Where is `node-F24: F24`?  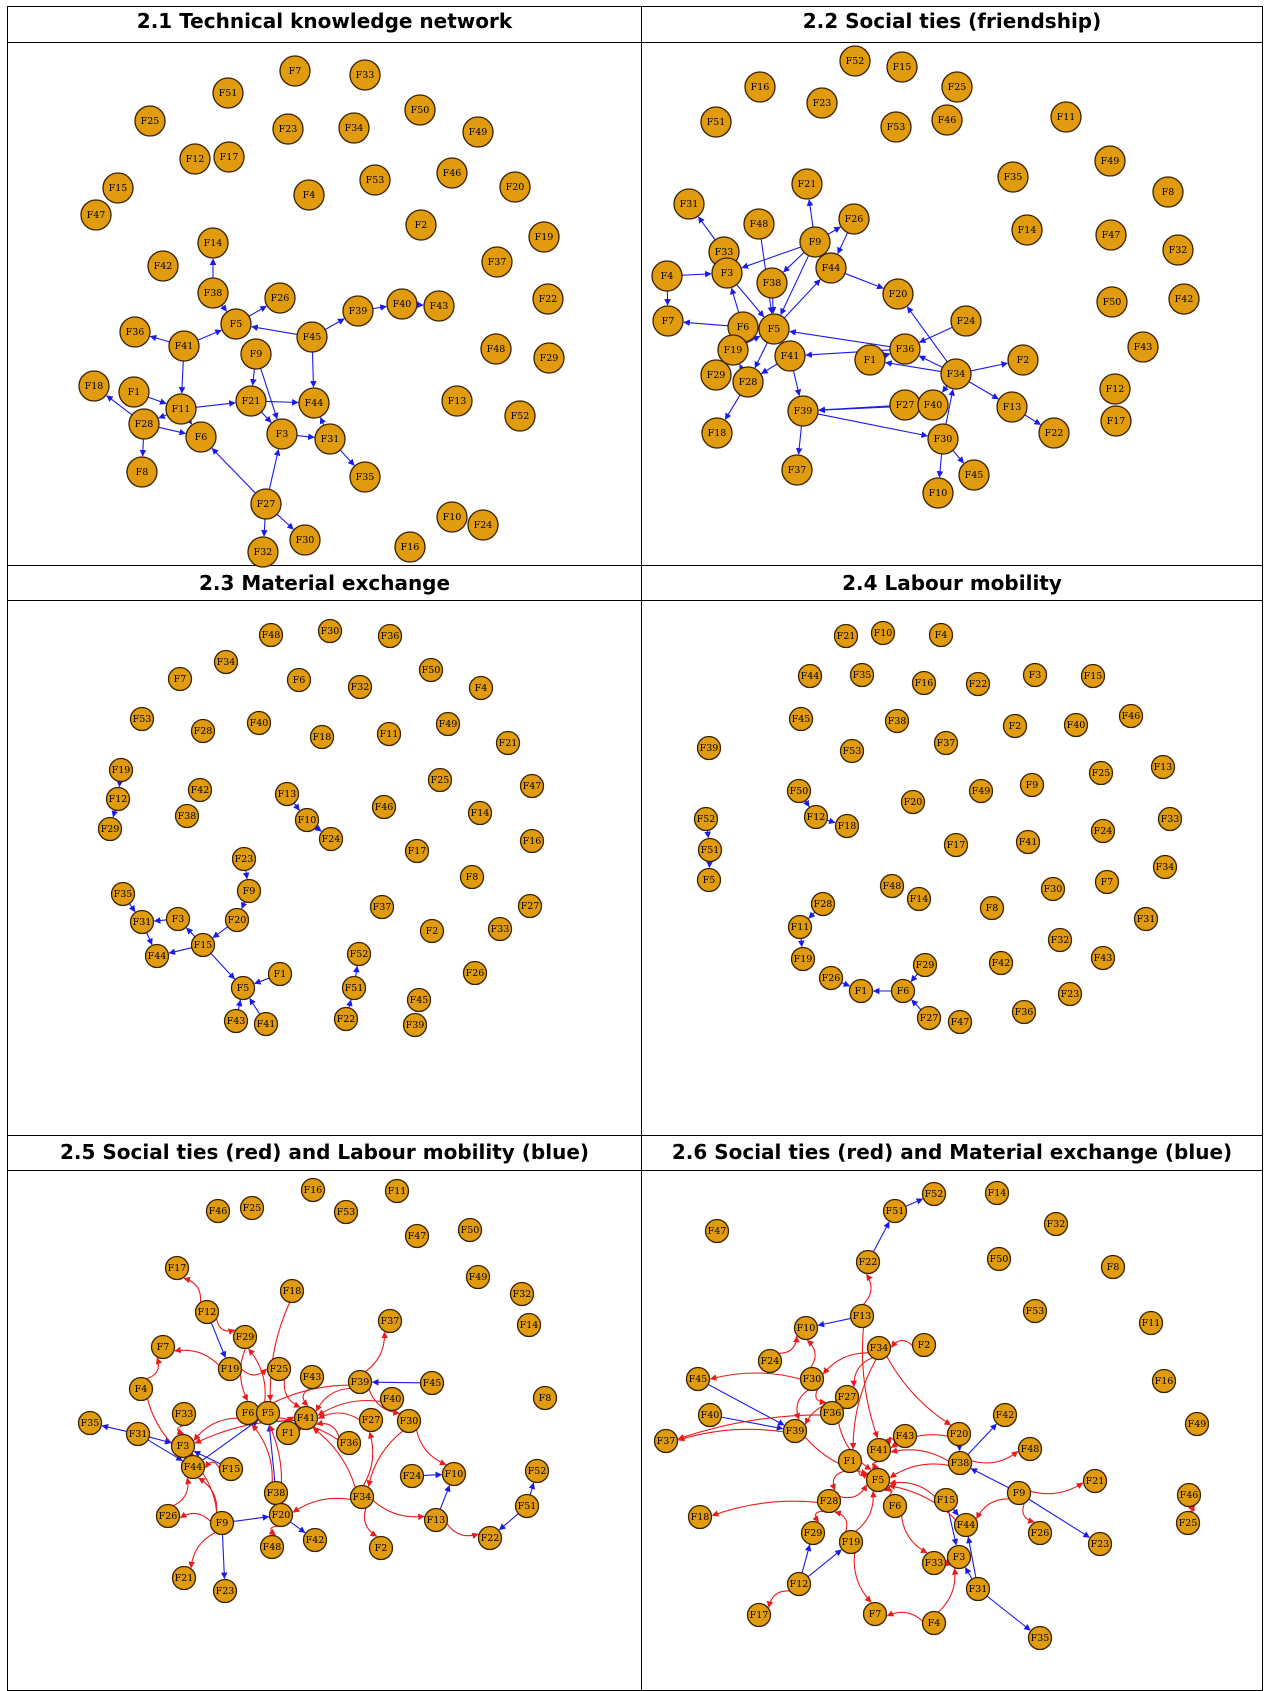 node-F24: F24 is located at coordinates (966, 321).